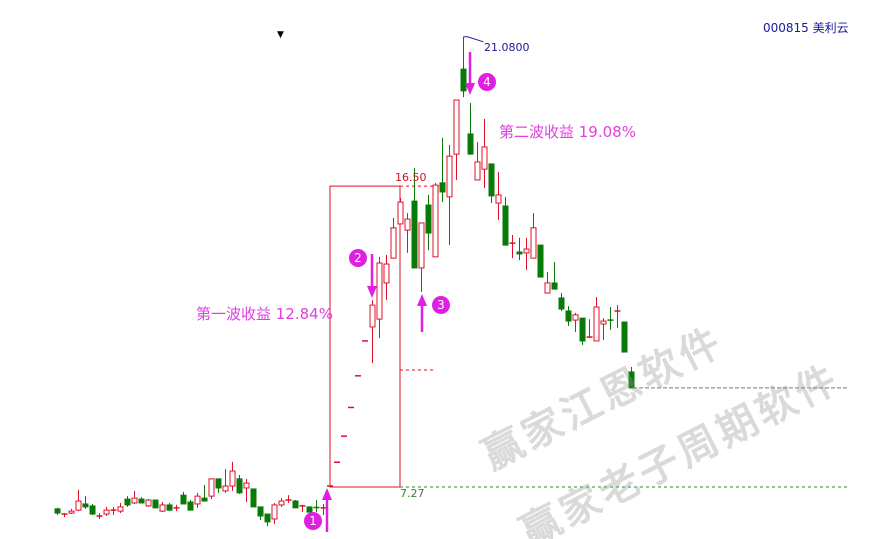 The image size is (882, 539). I want to click on peak-price-label: 21.0800, so click(507, 47).